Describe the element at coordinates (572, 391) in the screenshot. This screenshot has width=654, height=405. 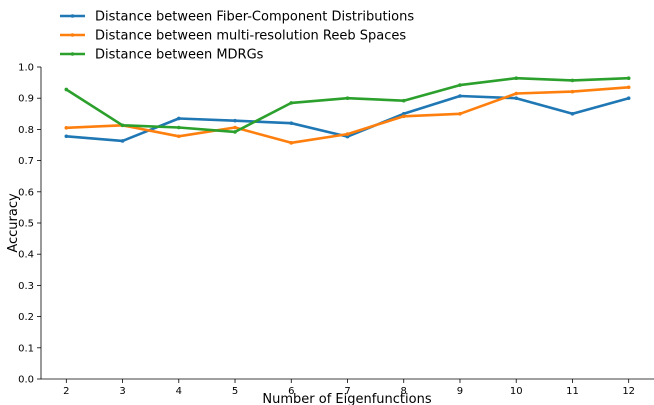
I see `x-tick-label: 11` at that location.